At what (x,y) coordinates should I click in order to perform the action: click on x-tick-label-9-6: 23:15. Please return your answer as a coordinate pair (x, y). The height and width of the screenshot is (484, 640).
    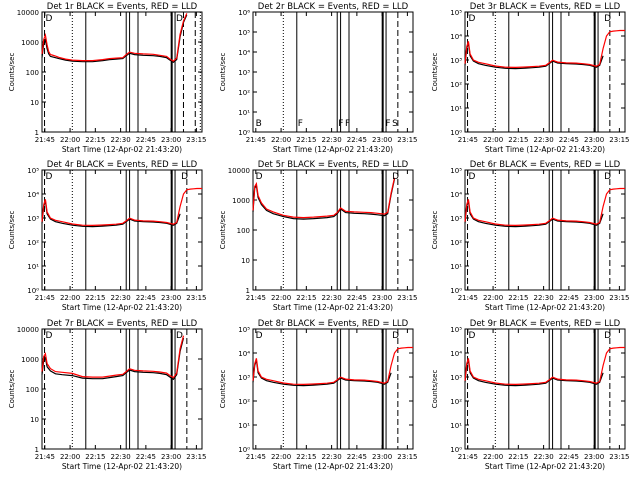
    Looking at the image, I should click on (619, 457).